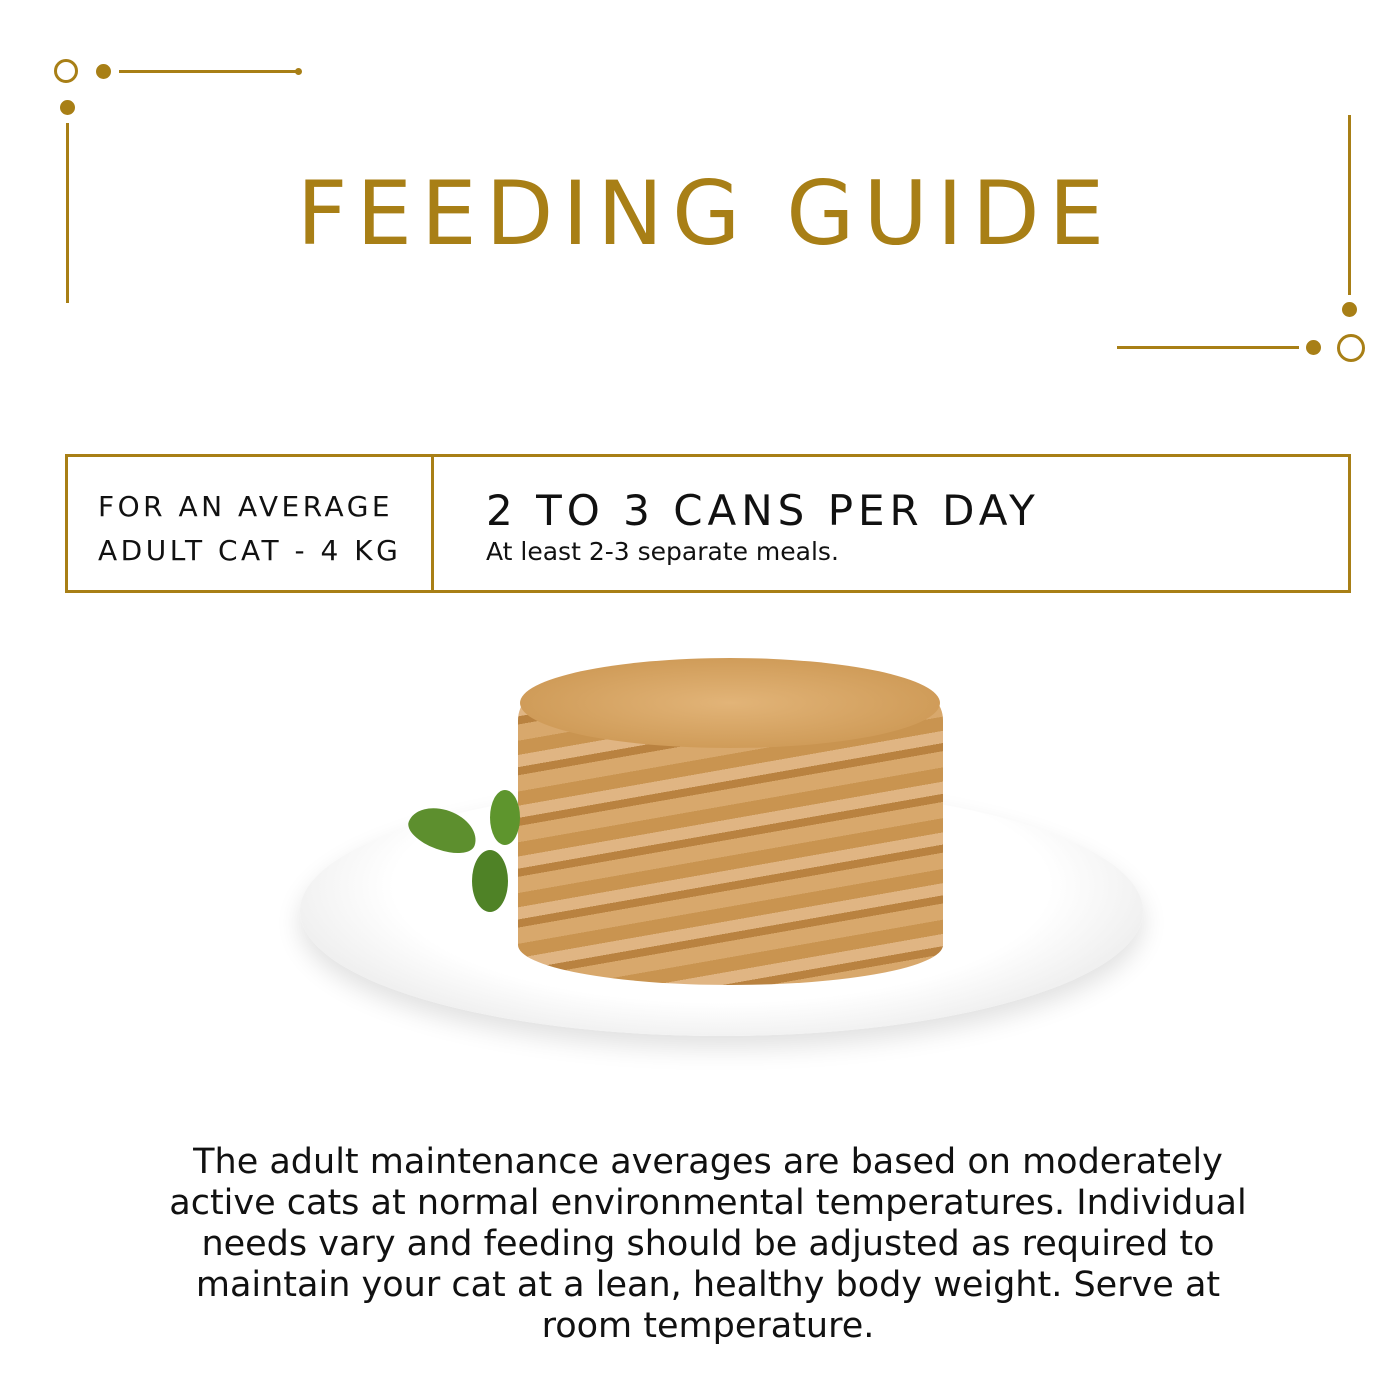  What do you see at coordinates (251, 523) in the screenshot?
I see `audience-cell: FOR AN AVERAGE ADULT CAT - 4 KG` at bounding box center [251, 523].